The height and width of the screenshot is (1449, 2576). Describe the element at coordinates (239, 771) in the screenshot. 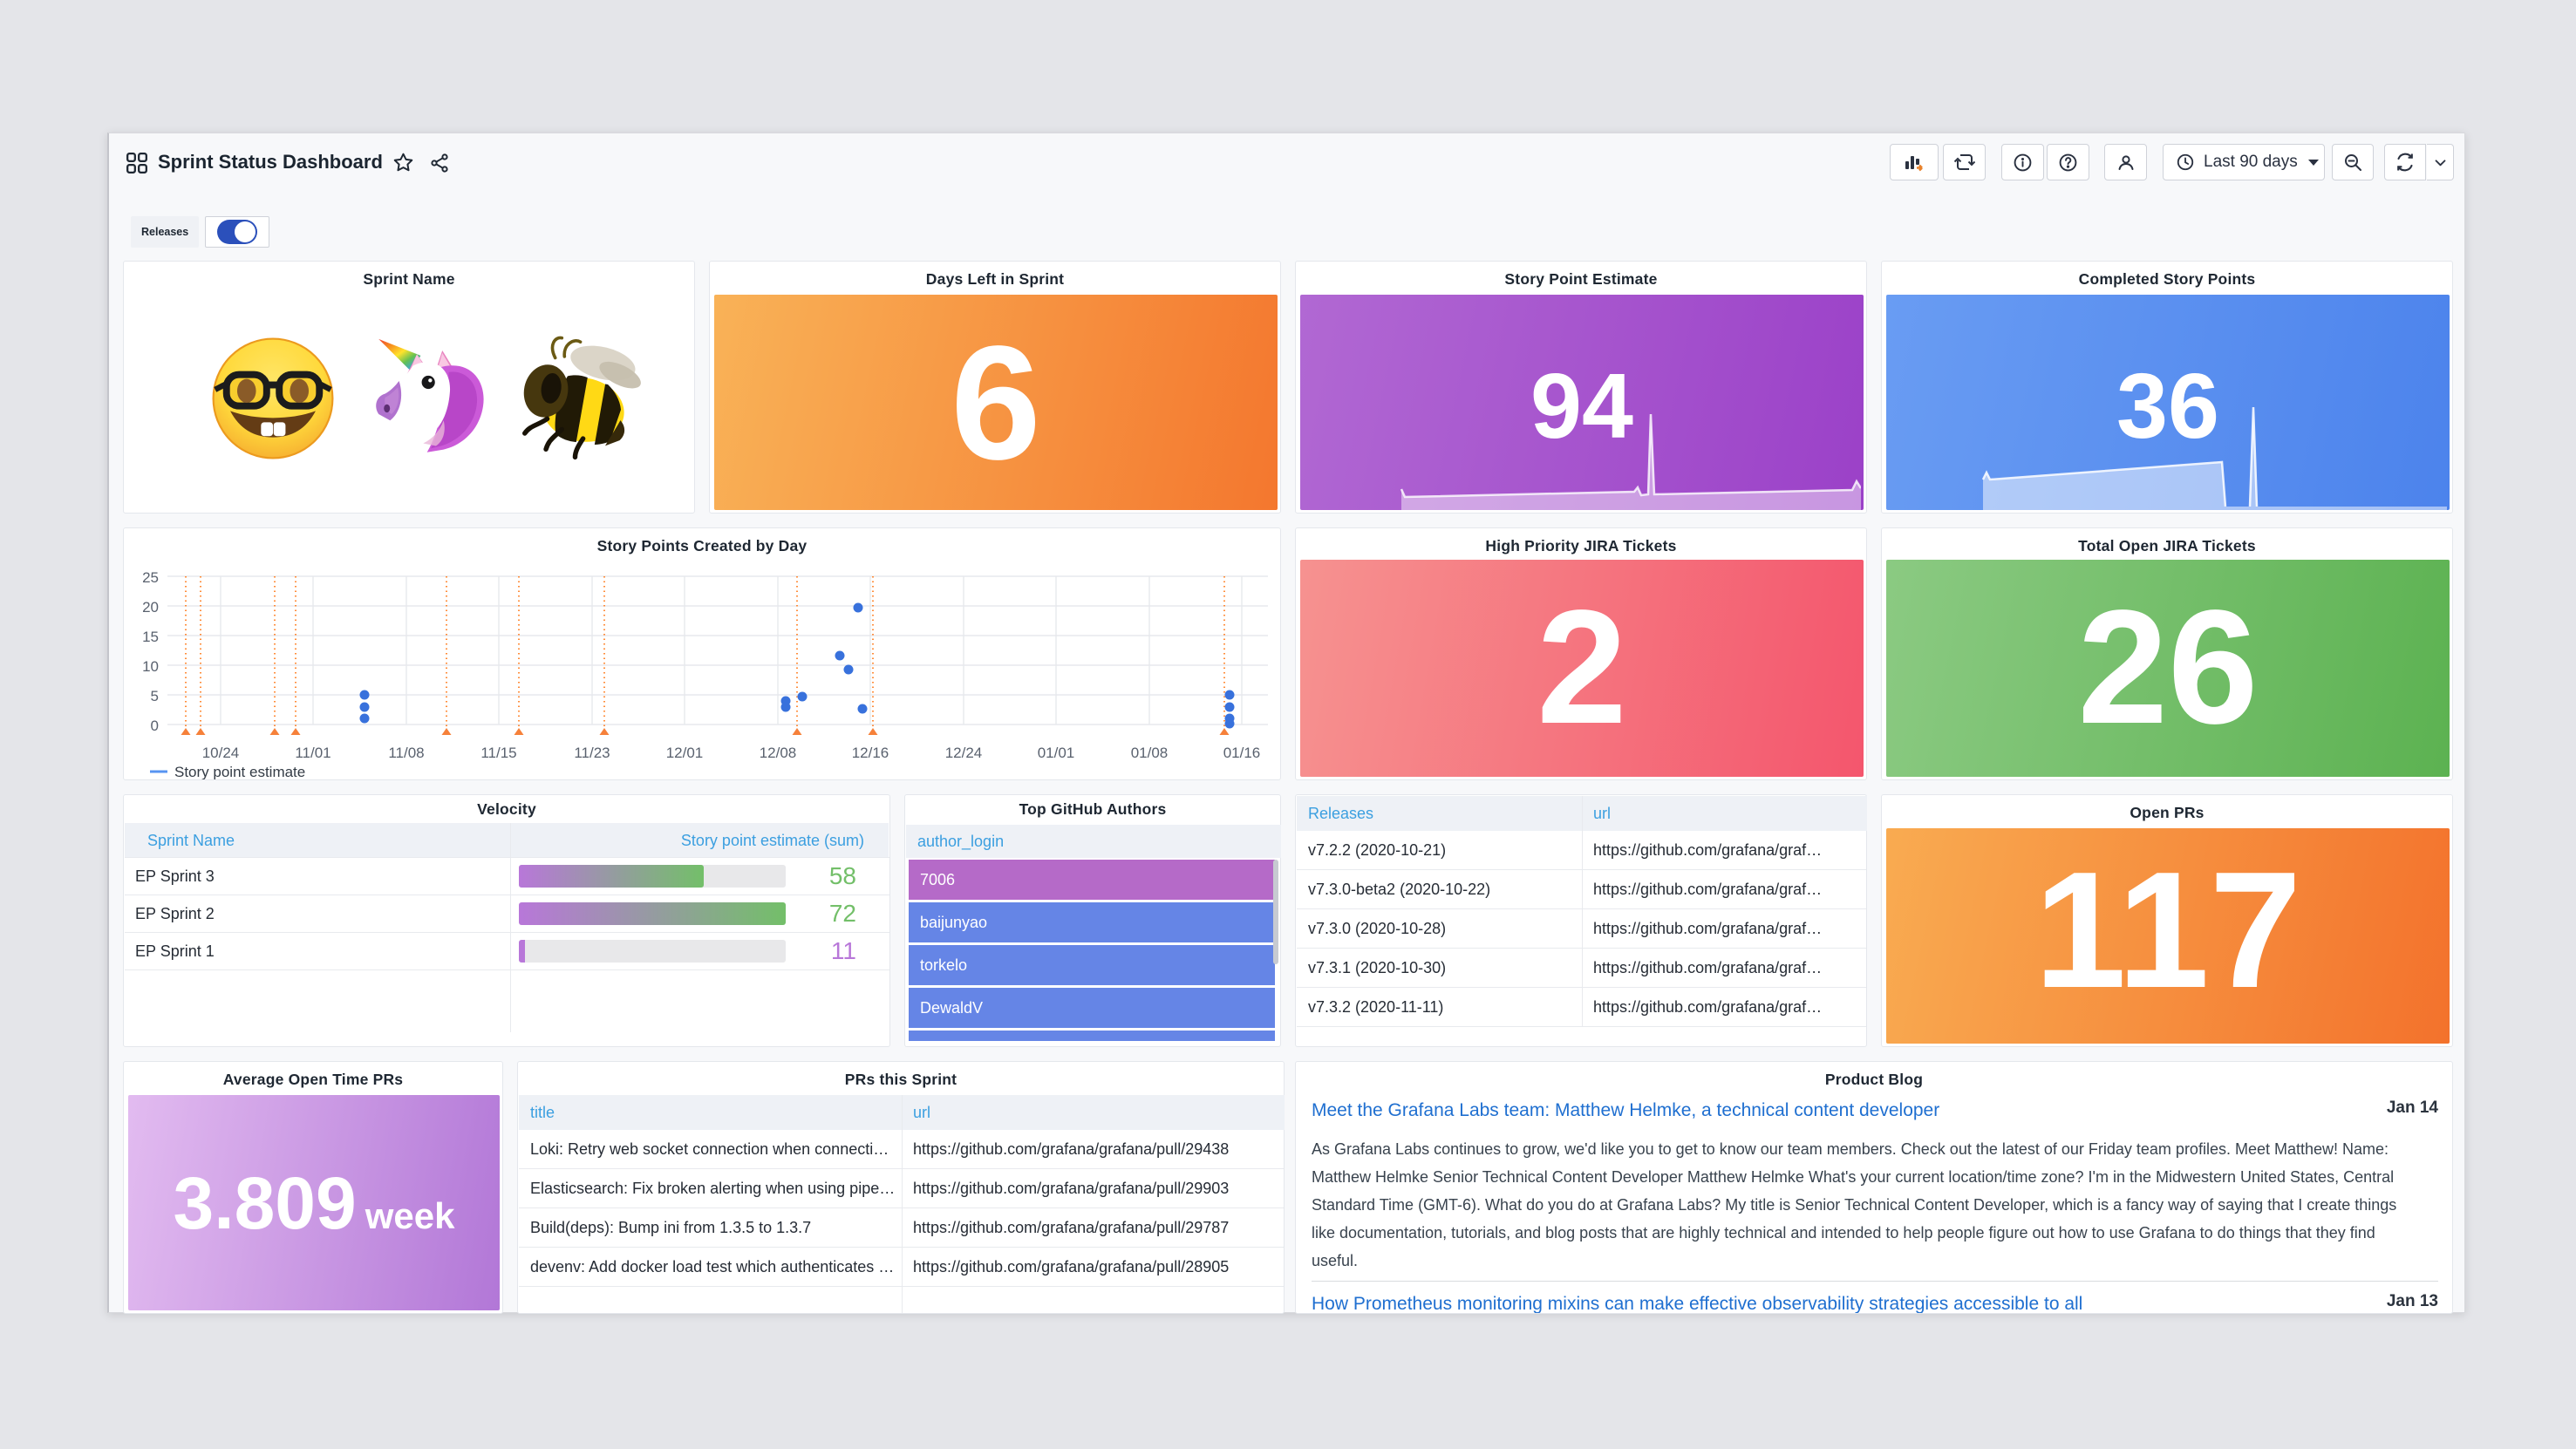

I see `svg-text: Story point estimate` at that location.